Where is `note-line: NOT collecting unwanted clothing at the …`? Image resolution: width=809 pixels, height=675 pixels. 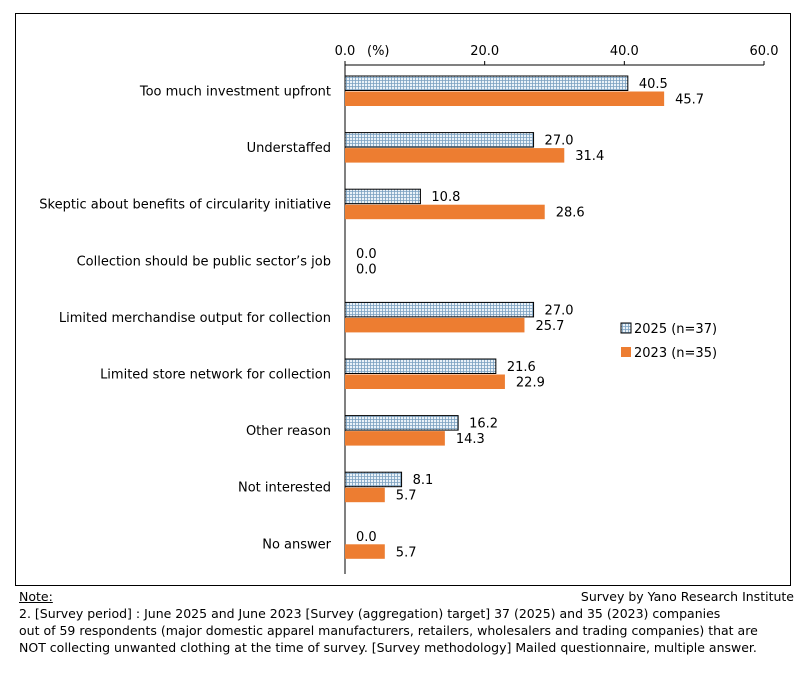
note-line: NOT collecting unwanted clothing at the … is located at coordinates (388, 647).